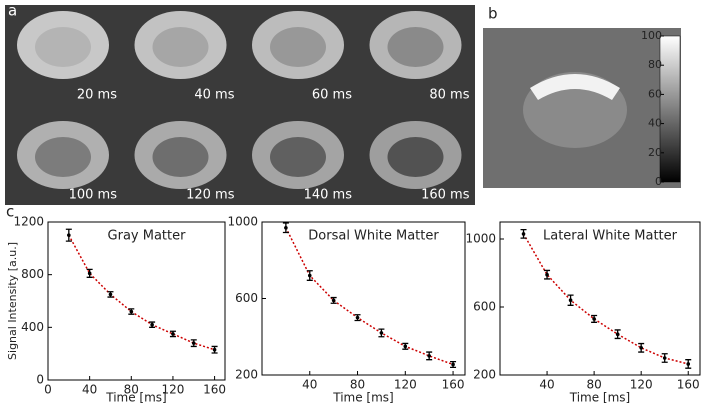 The width and height of the screenshot is (709, 410). What do you see at coordinates (373, 236) in the screenshot?
I see `chart-title: Dorsal White Matter` at bounding box center [373, 236].